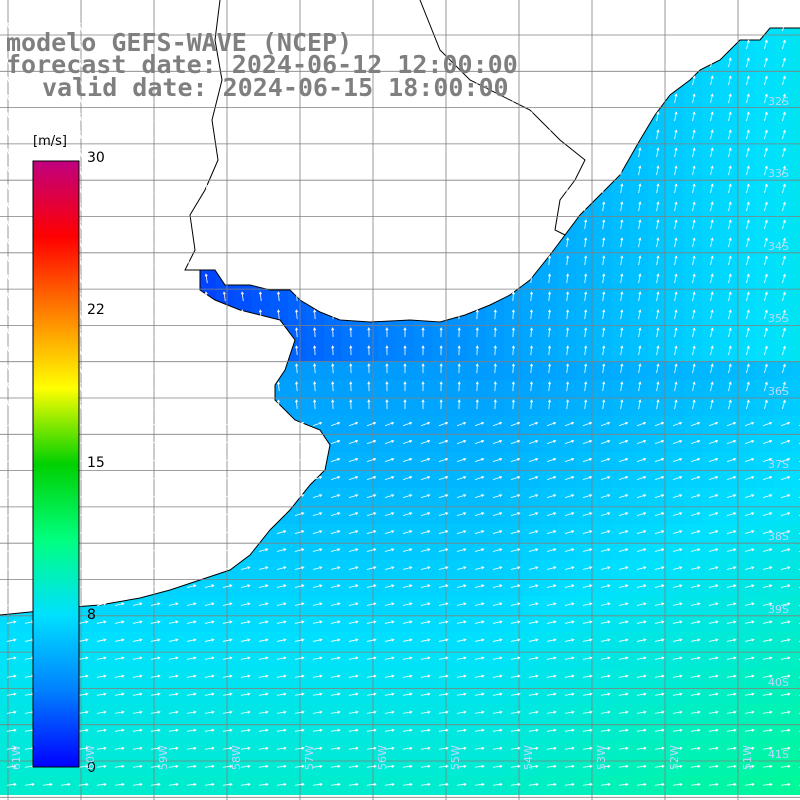 Image resolution: width=800 pixels, height=800 pixels. I want to click on colorbar-tick-0: 0, so click(91, 768).